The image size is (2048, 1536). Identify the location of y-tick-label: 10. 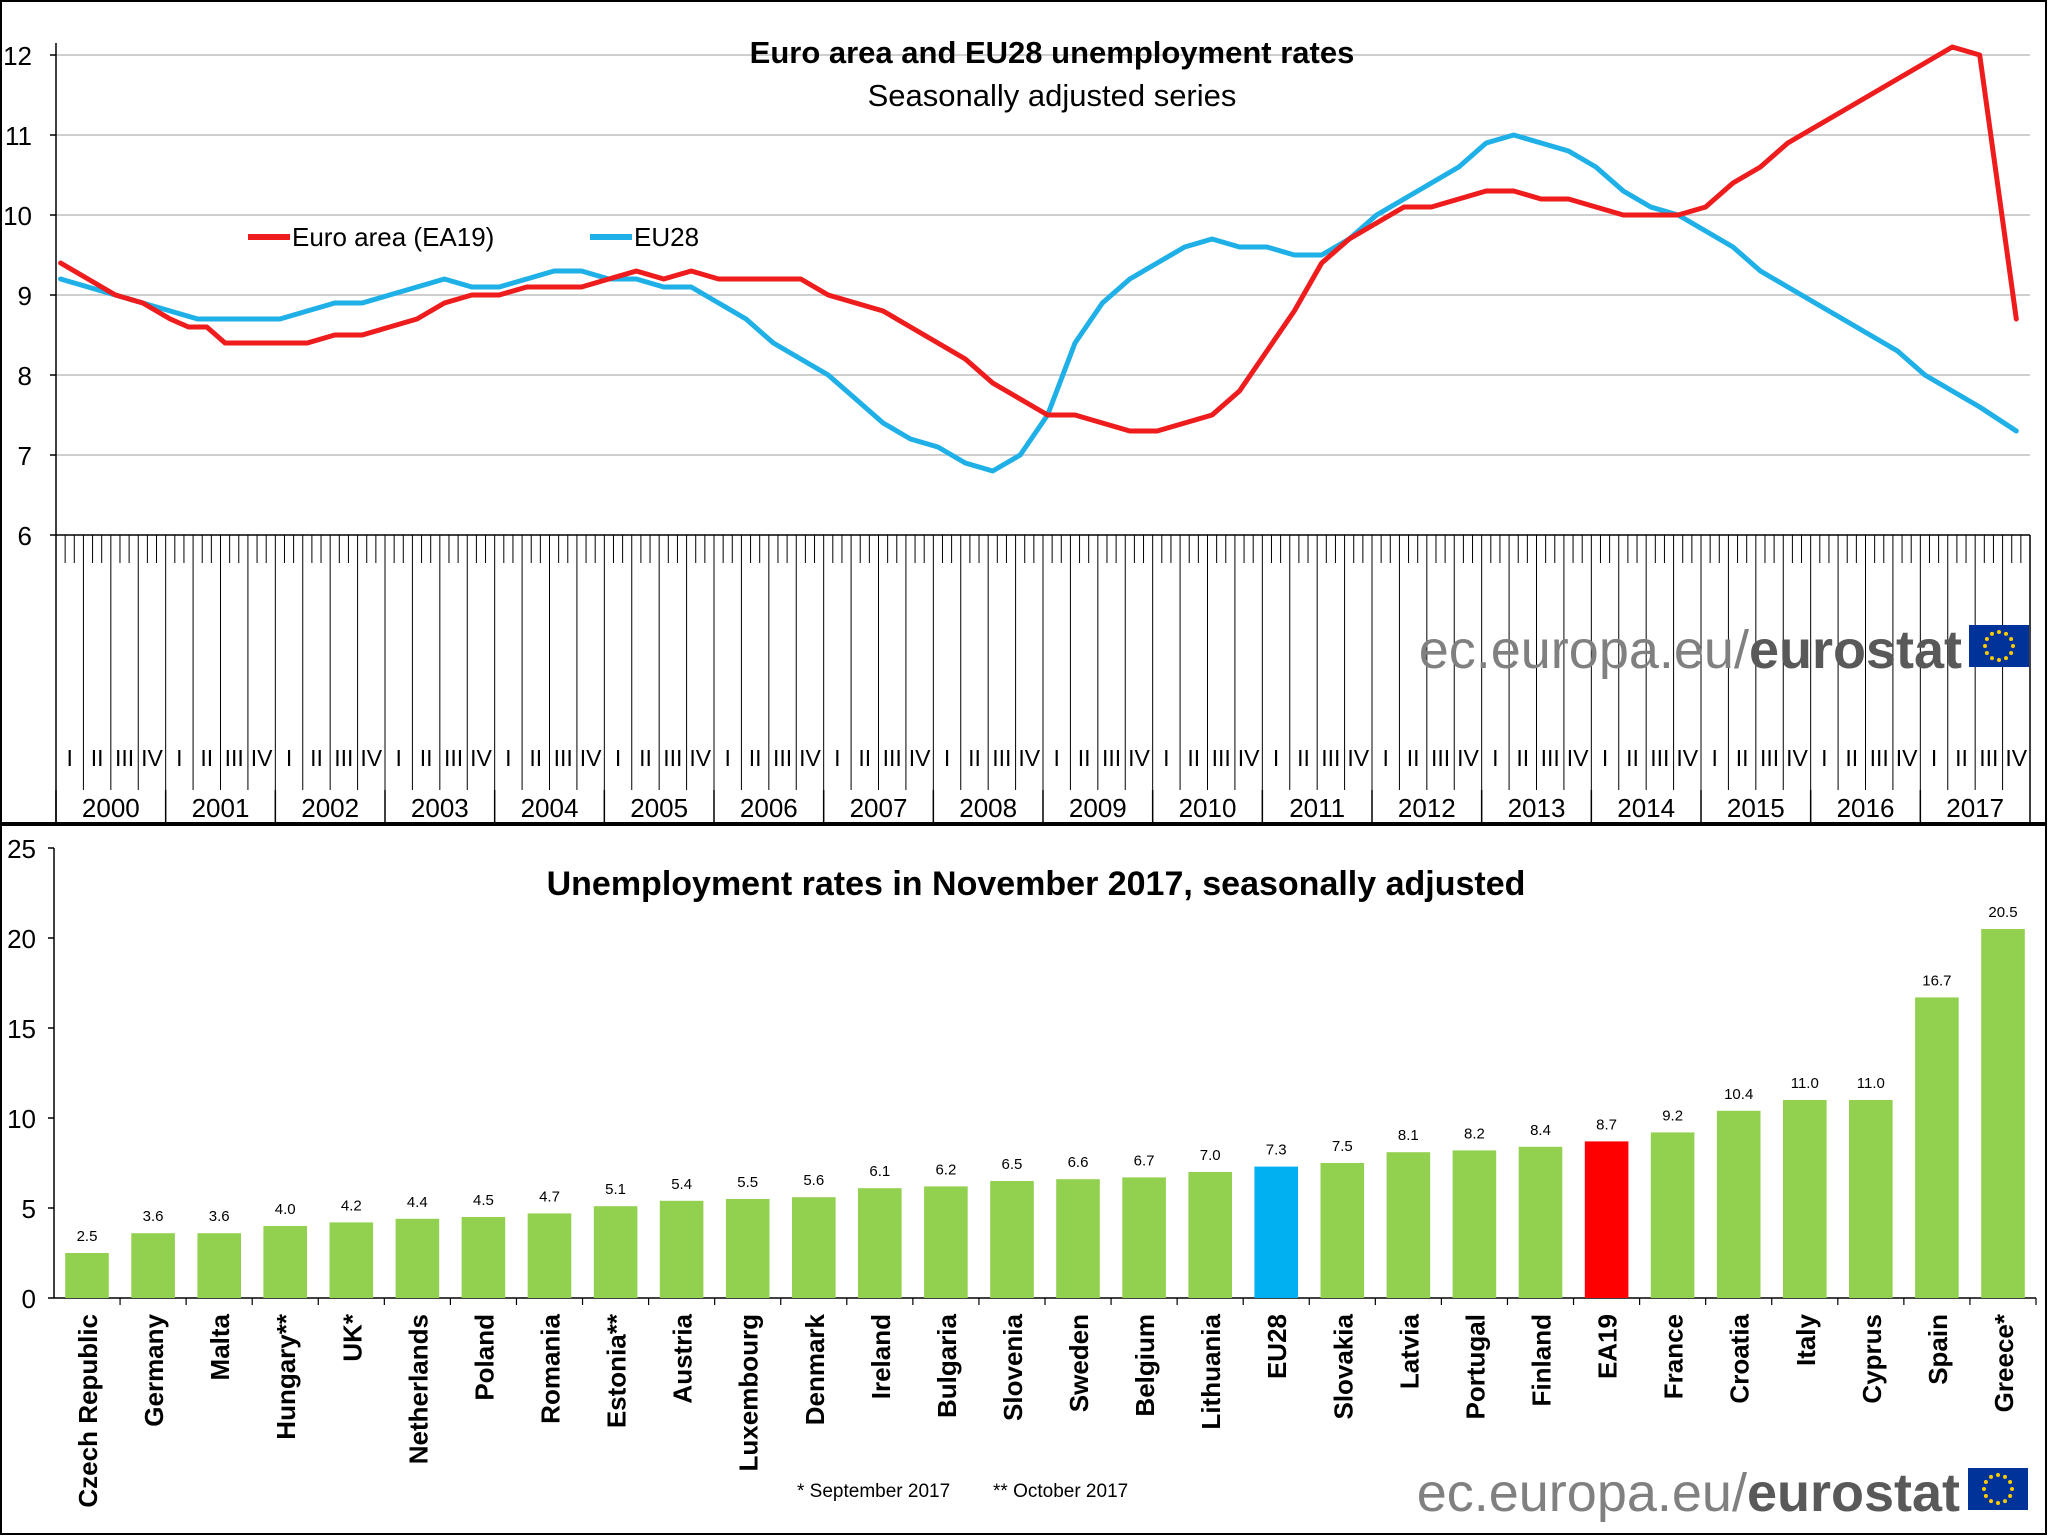
(17, 216).